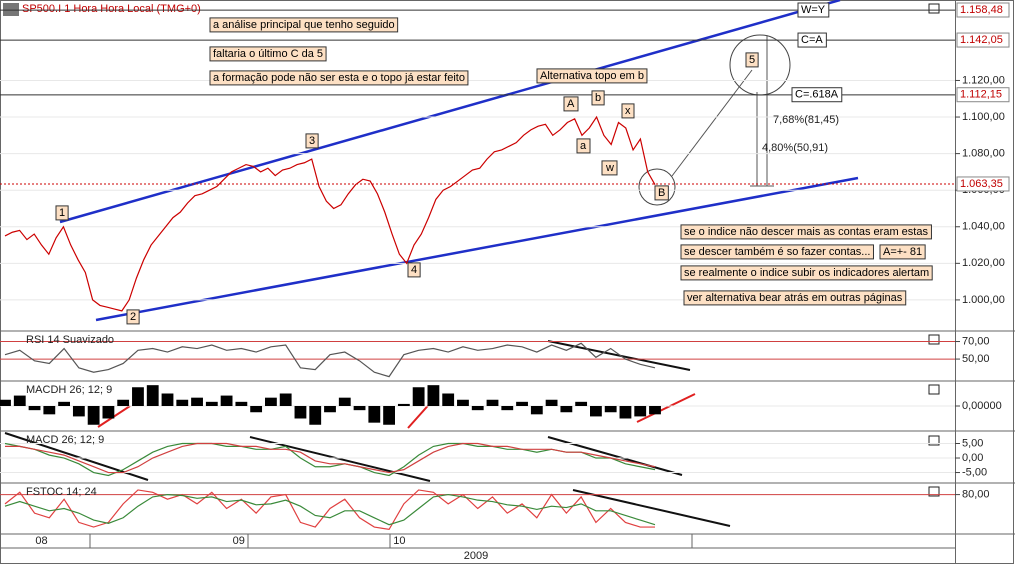 This screenshot has height=564, width=1015. I want to click on annotation: faltaria o último C da 5, so click(268, 54).